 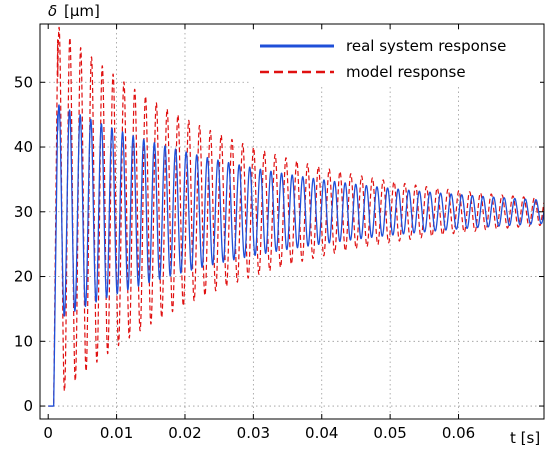 What do you see at coordinates (23, 277) in the screenshot?
I see `y-tick-label: 20` at bounding box center [23, 277].